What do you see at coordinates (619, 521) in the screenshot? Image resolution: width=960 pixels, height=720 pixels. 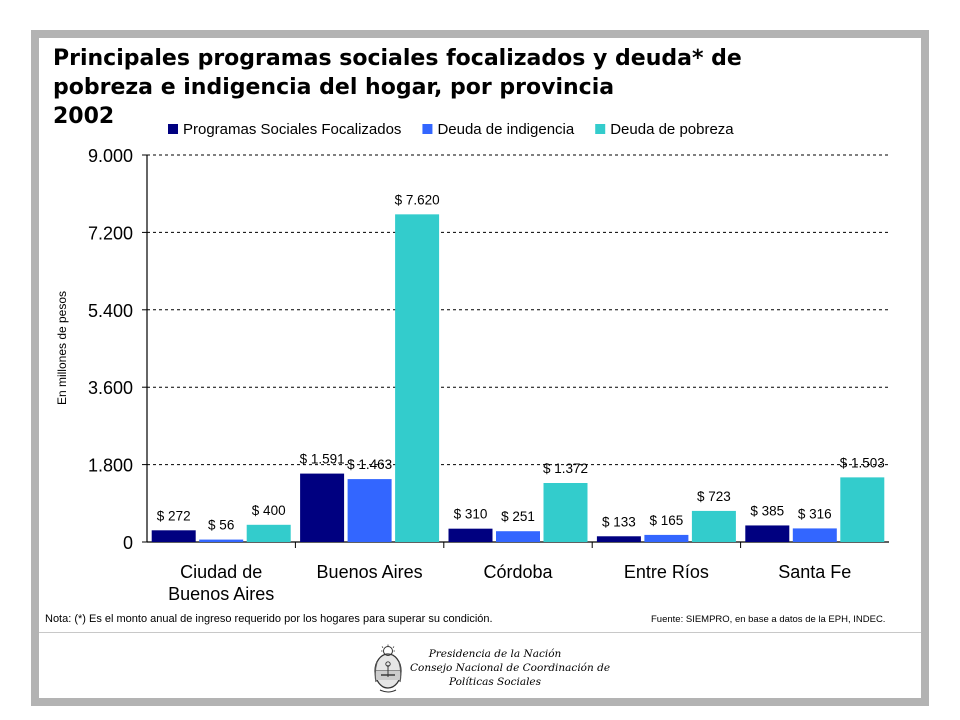 I see `data-label: $ 133` at bounding box center [619, 521].